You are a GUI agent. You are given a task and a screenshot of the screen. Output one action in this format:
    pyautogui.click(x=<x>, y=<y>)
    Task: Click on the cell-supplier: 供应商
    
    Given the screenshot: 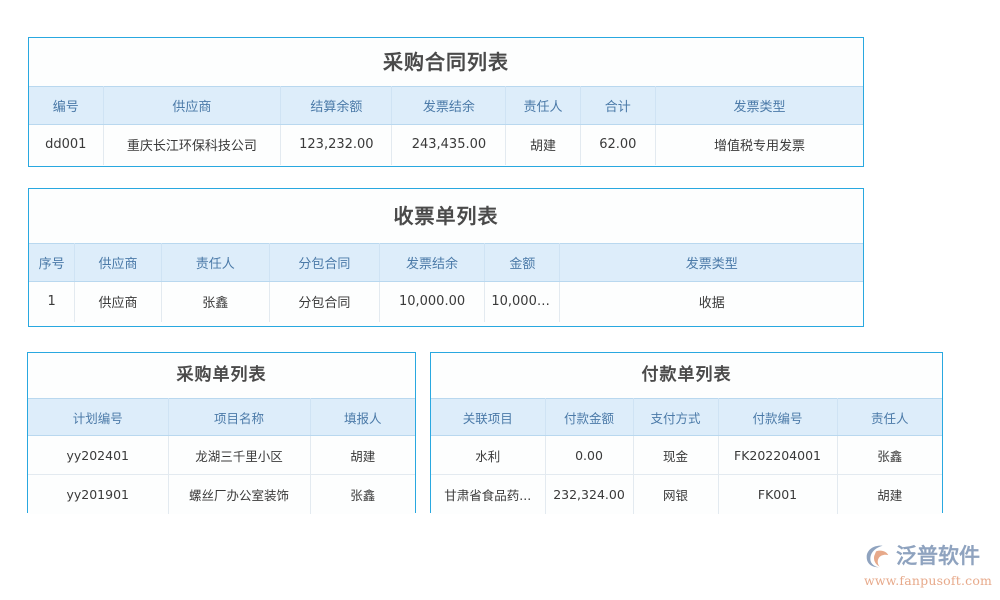 What is the action you would take?
    pyautogui.click(x=118, y=301)
    